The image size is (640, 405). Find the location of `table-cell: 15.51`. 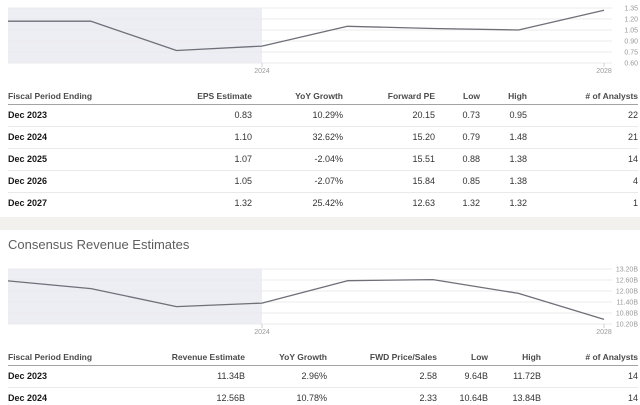

table-cell: 15.51 is located at coordinates (389, 159).